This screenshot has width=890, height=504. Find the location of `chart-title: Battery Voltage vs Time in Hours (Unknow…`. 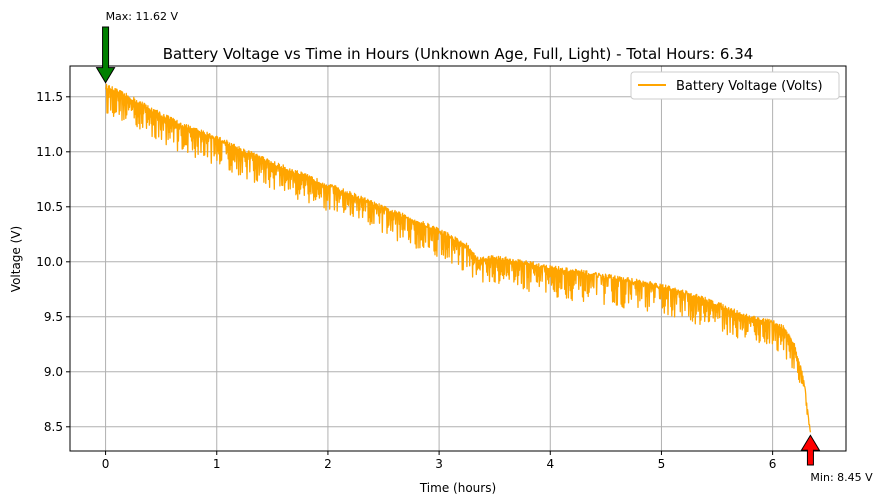

chart-title: Battery Voltage vs Time in Hours (Unknow… is located at coordinates (458, 54).